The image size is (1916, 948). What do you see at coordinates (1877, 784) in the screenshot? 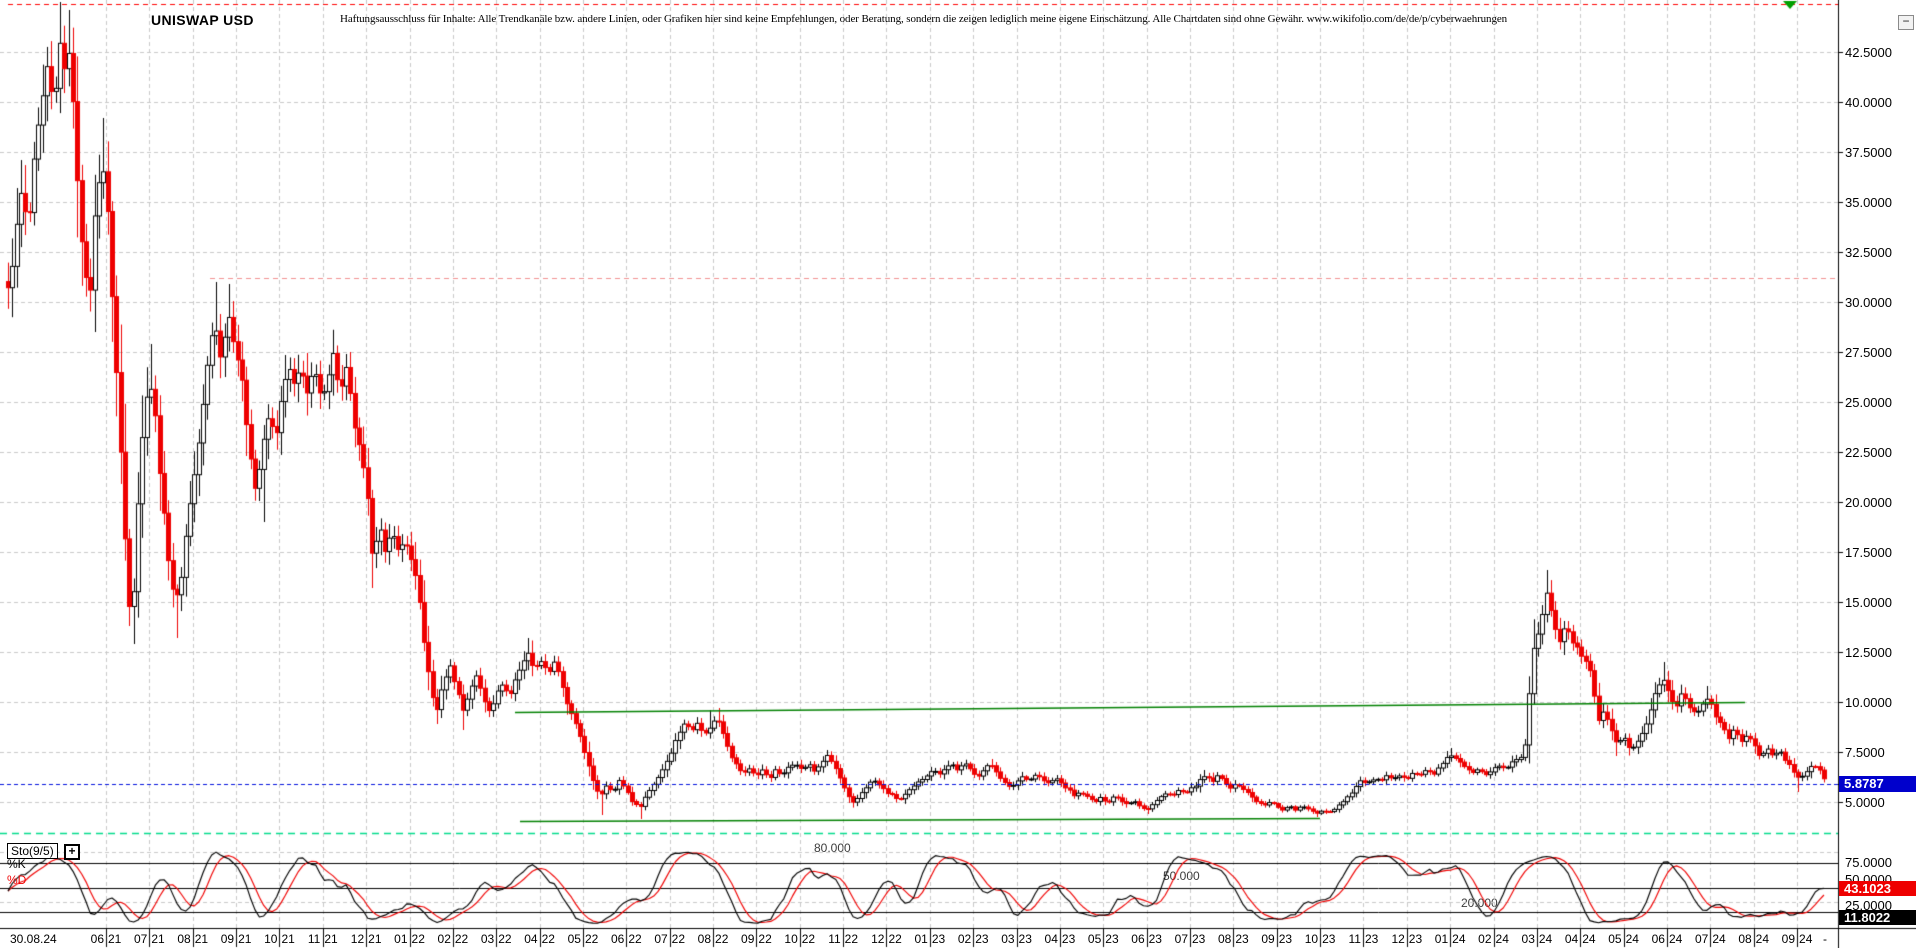
I see `current-price-badge: 5.8787` at bounding box center [1877, 784].